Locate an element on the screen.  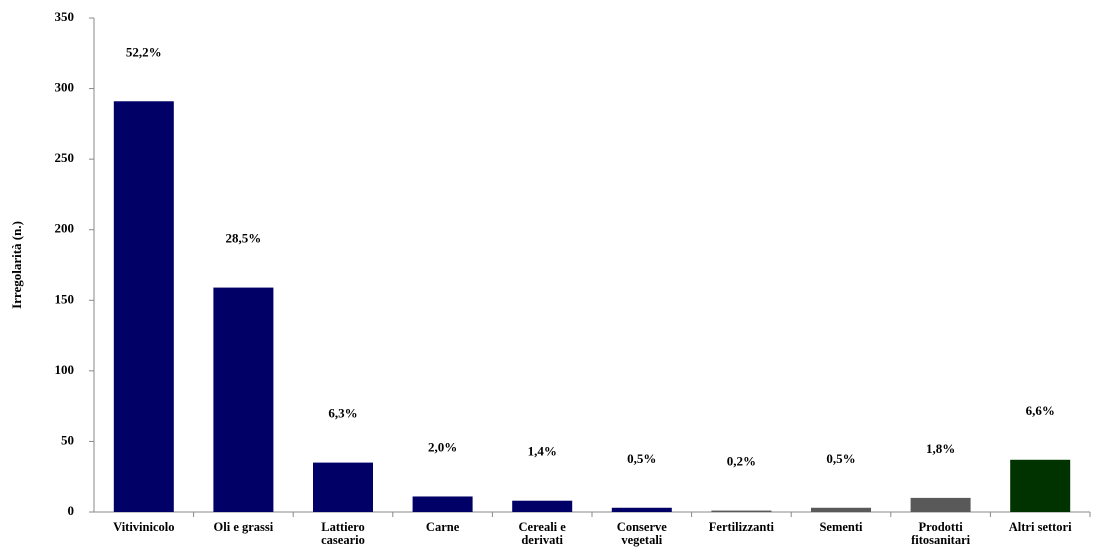
share-label: 2,0% is located at coordinates (442, 446).